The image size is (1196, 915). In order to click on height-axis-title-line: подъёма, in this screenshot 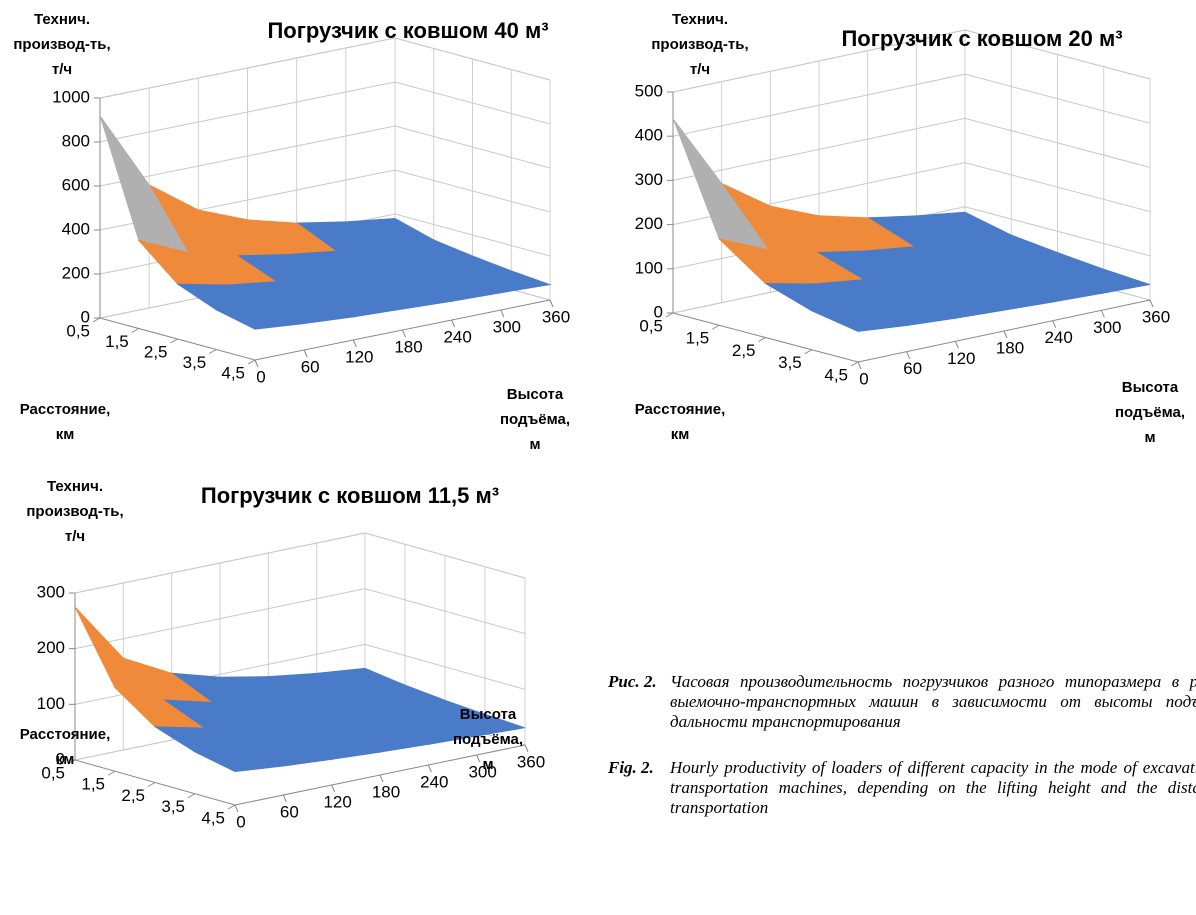, I will do `click(535, 419)`.